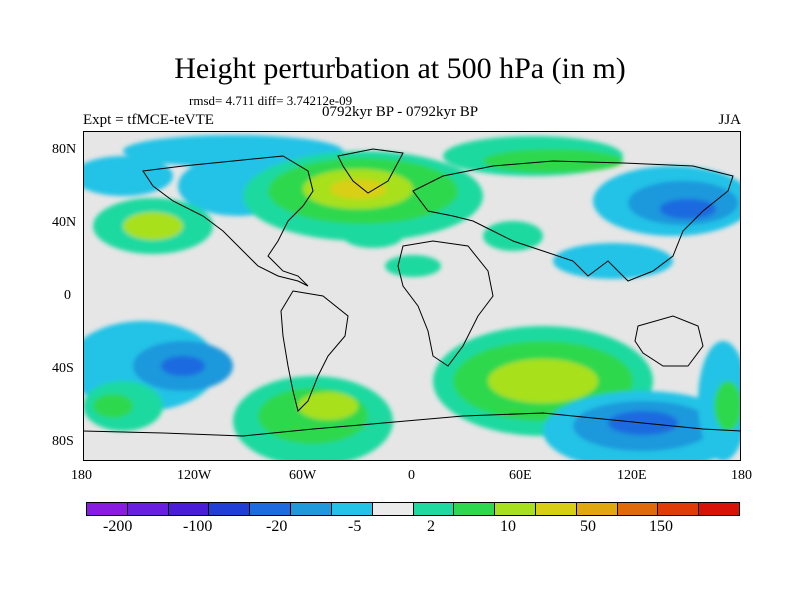 The height and width of the screenshot is (600, 800). What do you see at coordinates (63, 441) in the screenshot?
I see `lat-label-80s: 80S` at bounding box center [63, 441].